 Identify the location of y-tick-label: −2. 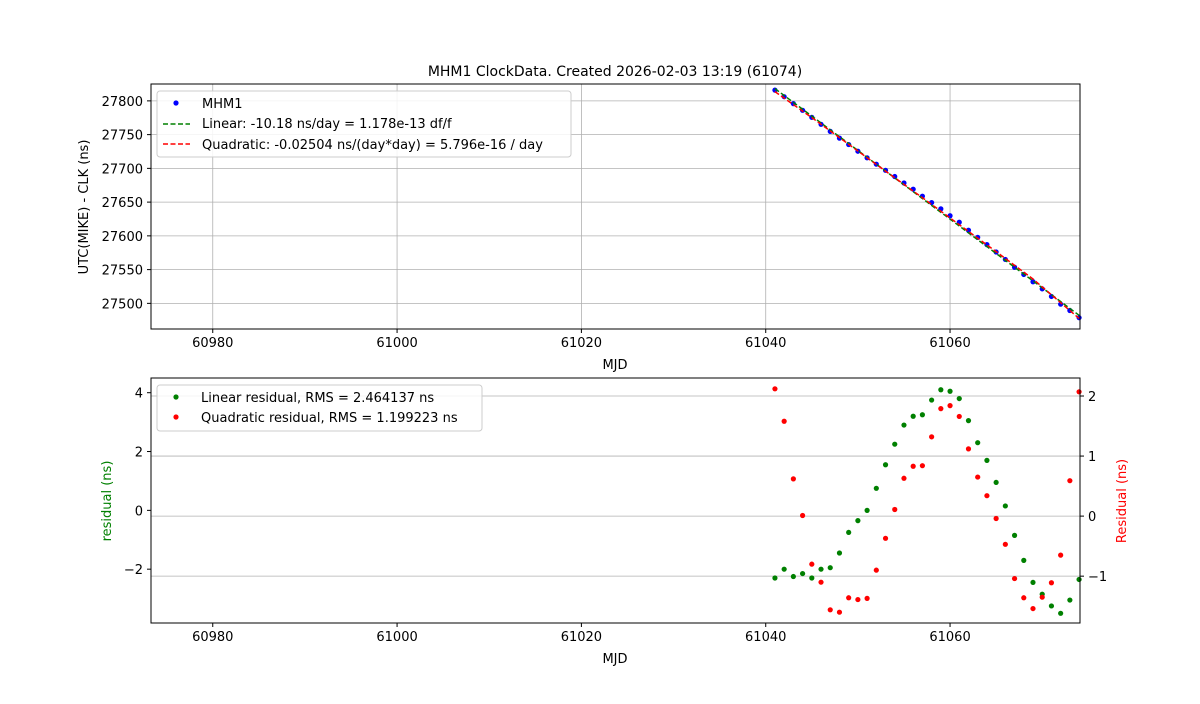
(133, 570).